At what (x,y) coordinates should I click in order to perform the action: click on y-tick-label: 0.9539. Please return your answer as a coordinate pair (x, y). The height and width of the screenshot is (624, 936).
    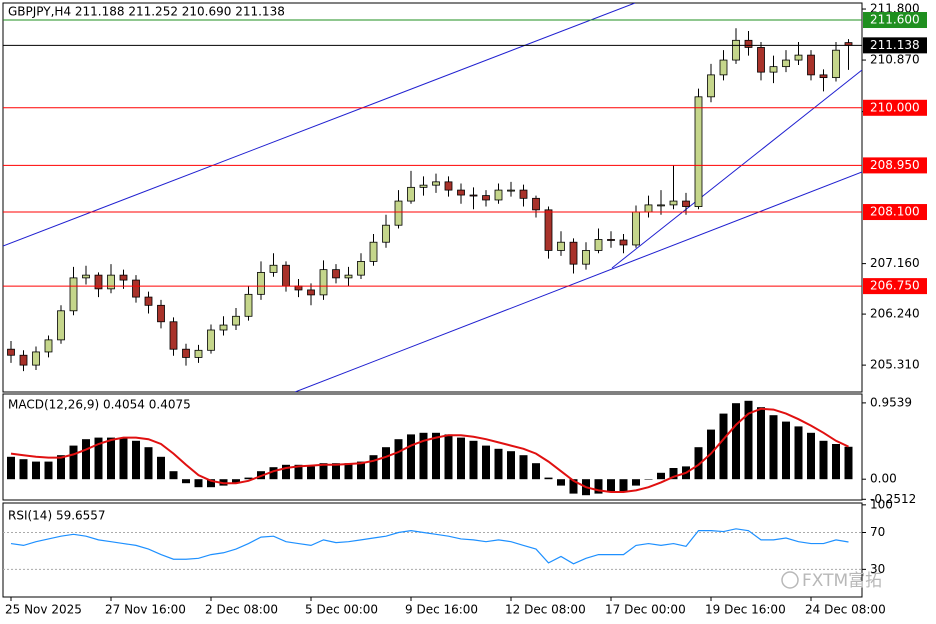
    Looking at the image, I should click on (891, 402).